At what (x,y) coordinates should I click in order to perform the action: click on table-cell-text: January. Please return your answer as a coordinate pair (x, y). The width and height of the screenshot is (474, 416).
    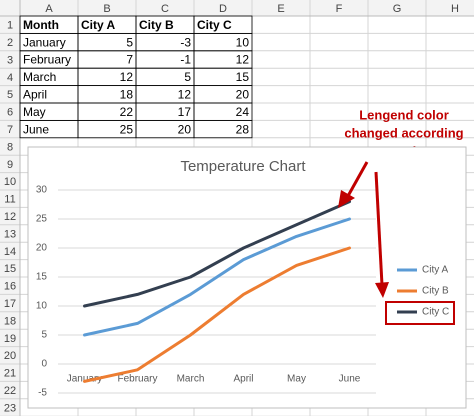
    Looking at the image, I should click on (44, 42).